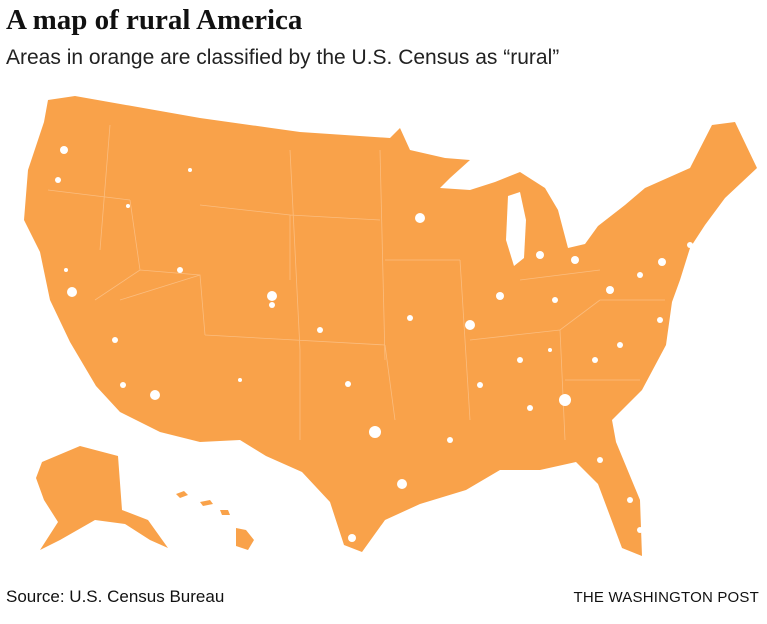 This screenshot has height=624, width=767. What do you see at coordinates (215, 520) in the screenshot?
I see `hawaii` at bounding box center [215, 520].